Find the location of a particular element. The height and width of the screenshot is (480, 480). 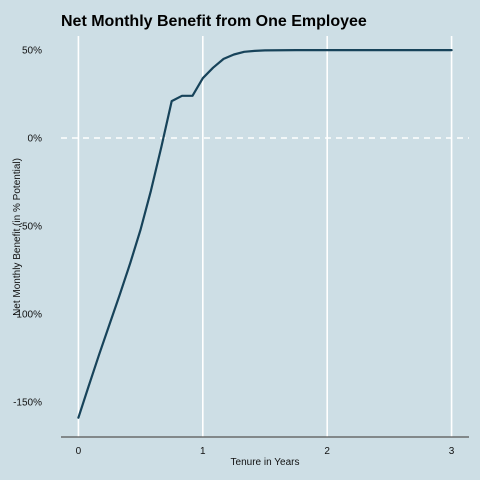

y-tick-label-2: -50% is located at coordinates (30, 226).